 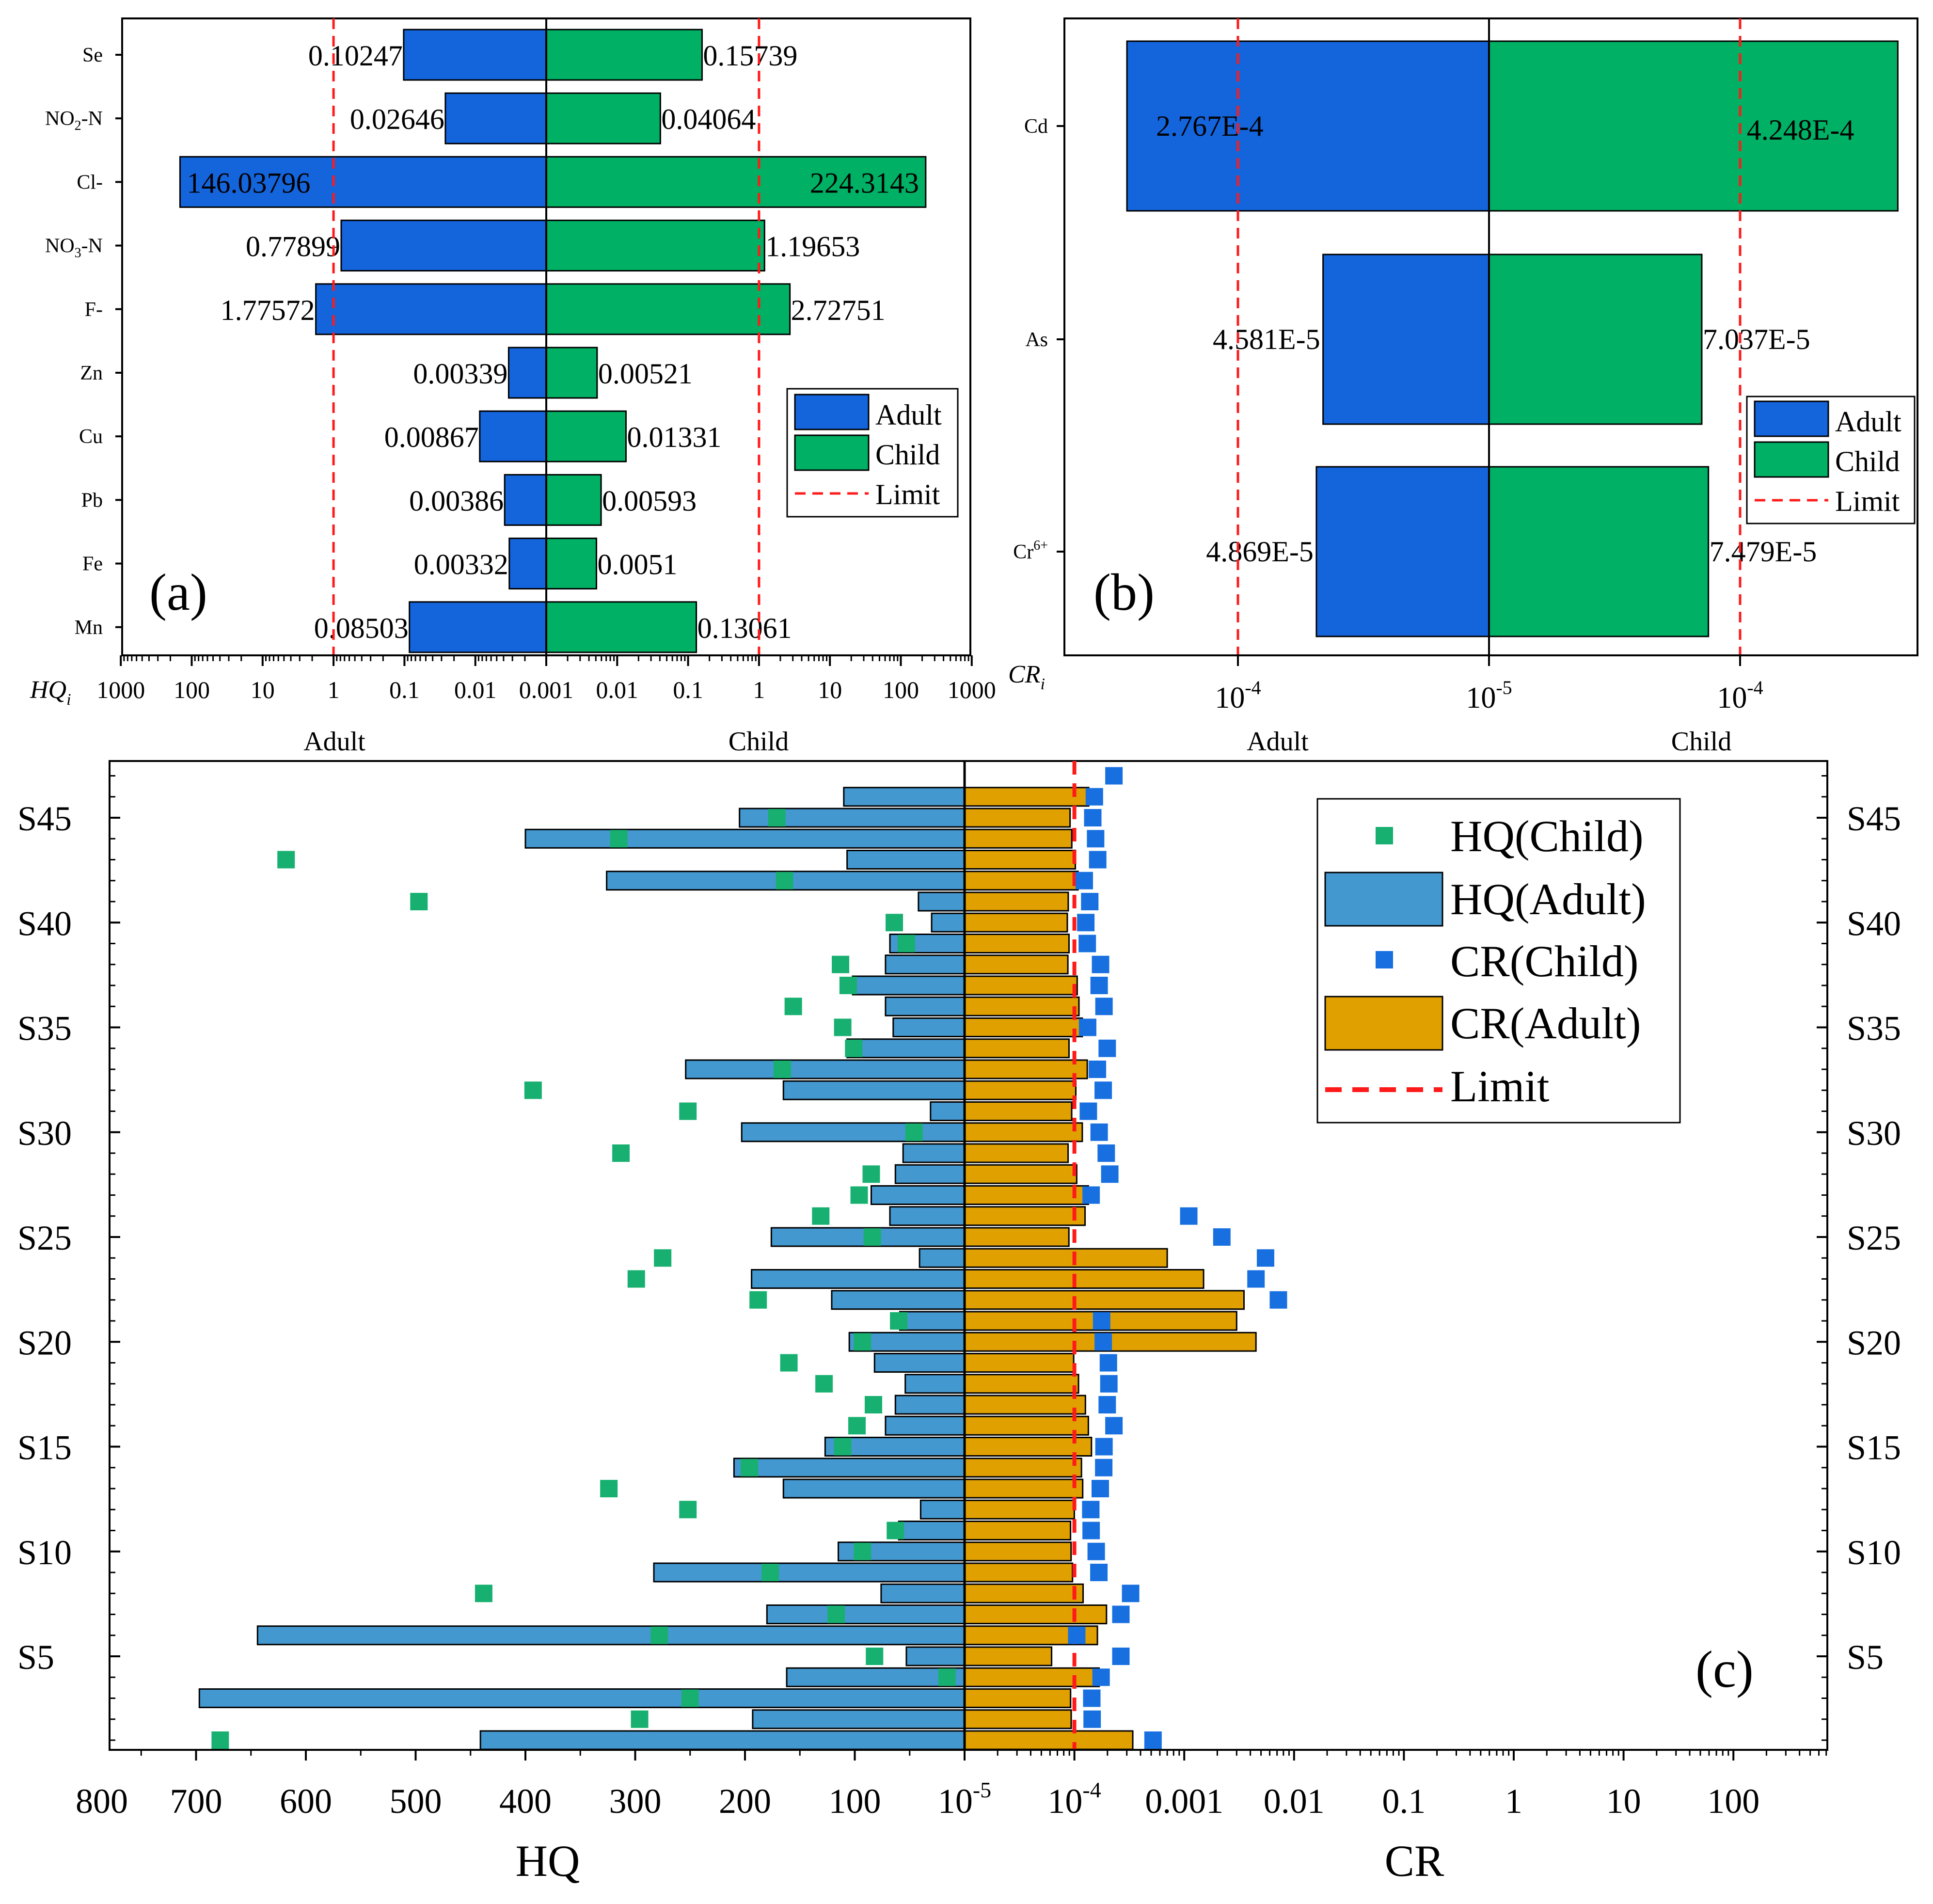 I want to click on y-label-c-right-0: S5, so click(x=1866, y=1658).